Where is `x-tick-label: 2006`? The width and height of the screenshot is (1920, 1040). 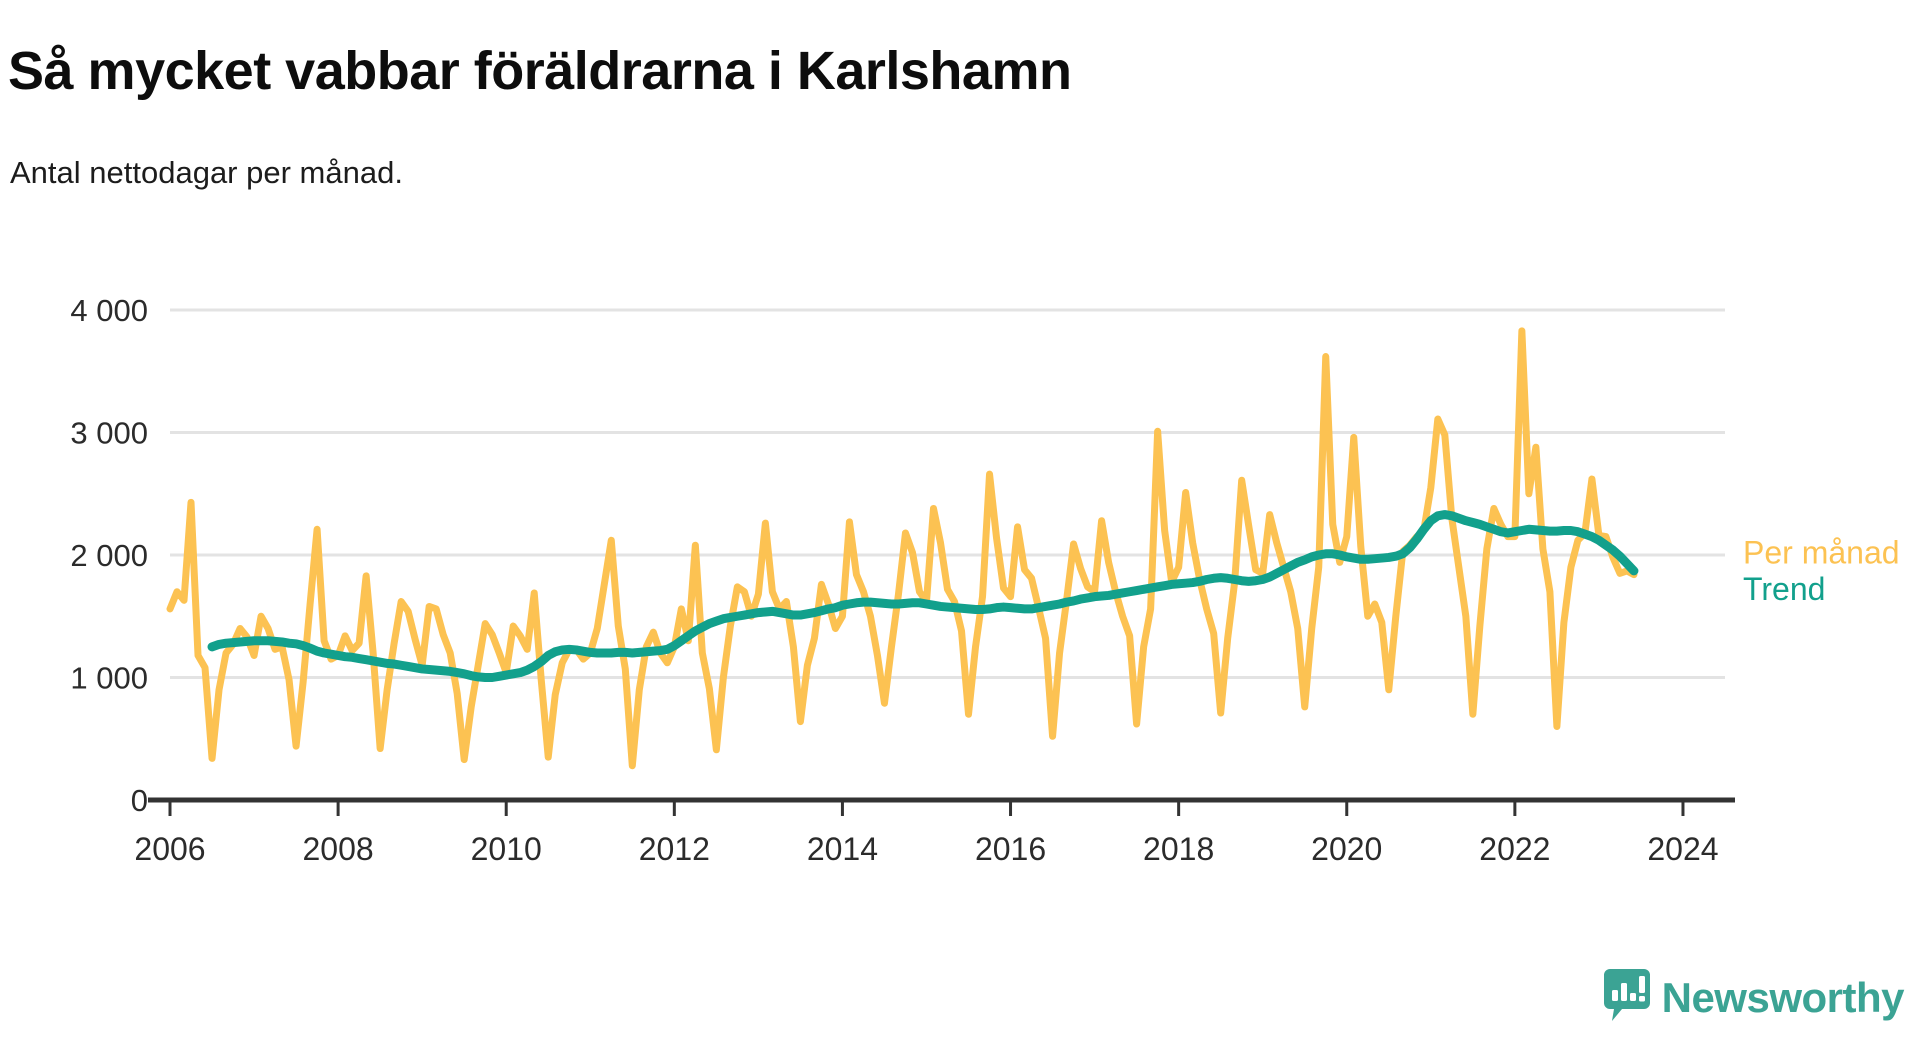 x-tick-label: 2006 is located at coordinates (169, 849).